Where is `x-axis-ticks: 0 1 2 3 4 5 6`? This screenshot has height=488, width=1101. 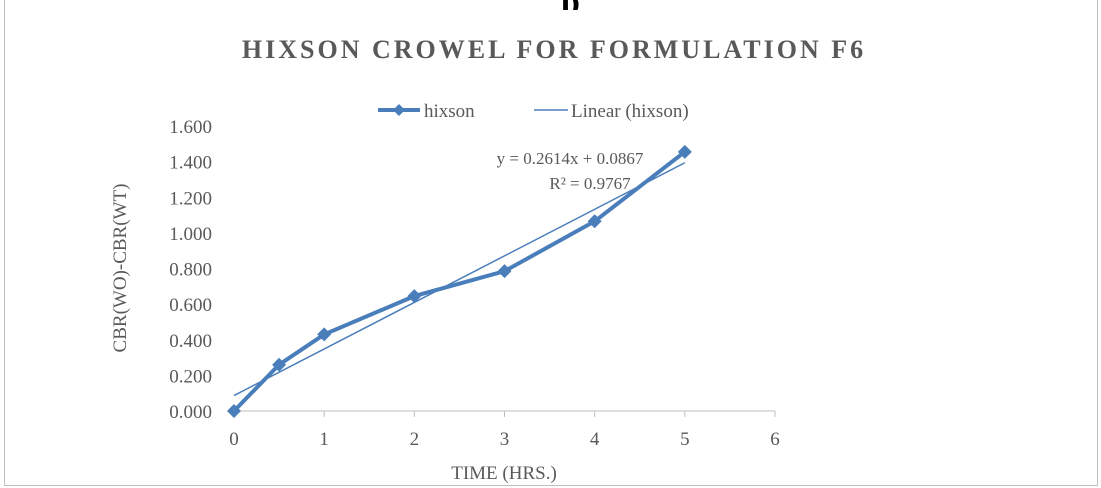
x-axis-ticks: 0 1 2 3 4 5 6 is located at coordinates (504, 439).